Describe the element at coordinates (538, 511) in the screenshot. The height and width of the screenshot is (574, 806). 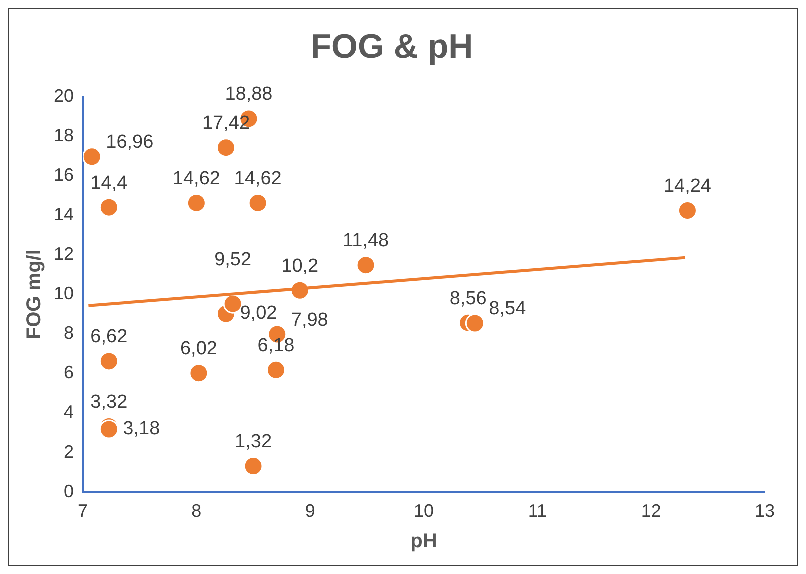
I see `x-tick-label: 11` at that location.